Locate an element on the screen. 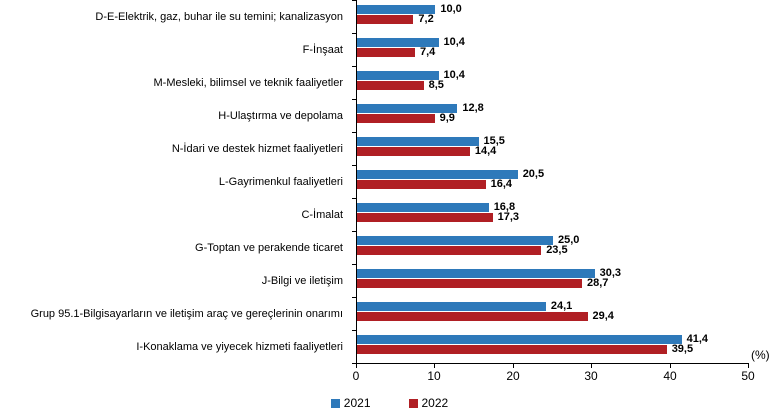 Image resolution: width=779 pixels, height=417 pixels. bar-line-2021: 24,1 is located at coordinates (568, 306).